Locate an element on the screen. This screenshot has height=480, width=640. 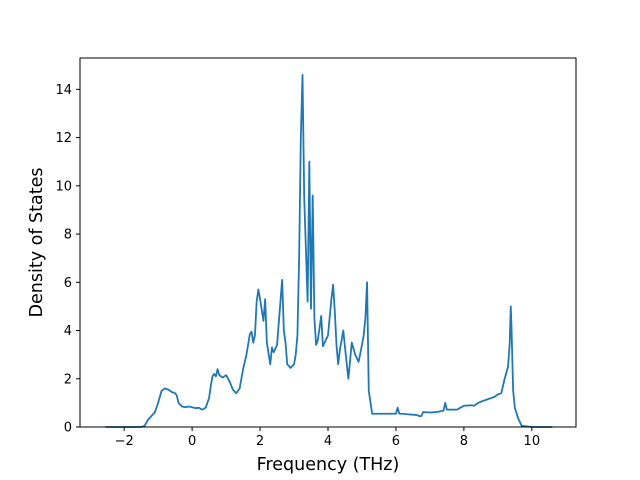
x-tick-label: 2 is located at coordinates (260, 441).